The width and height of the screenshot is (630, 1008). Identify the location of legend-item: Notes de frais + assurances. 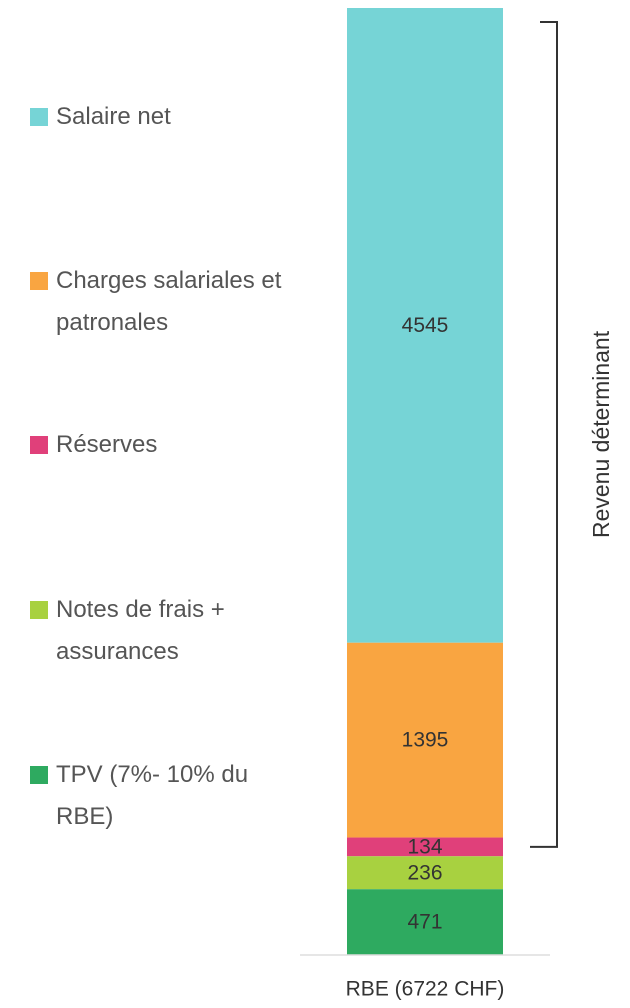
(160, 631).